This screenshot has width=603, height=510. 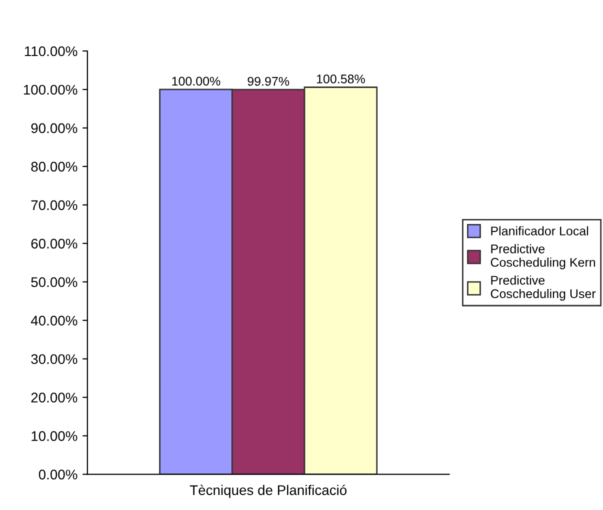 I want to click on y-tick-label: 50.00%, so click(x=54, y=282).